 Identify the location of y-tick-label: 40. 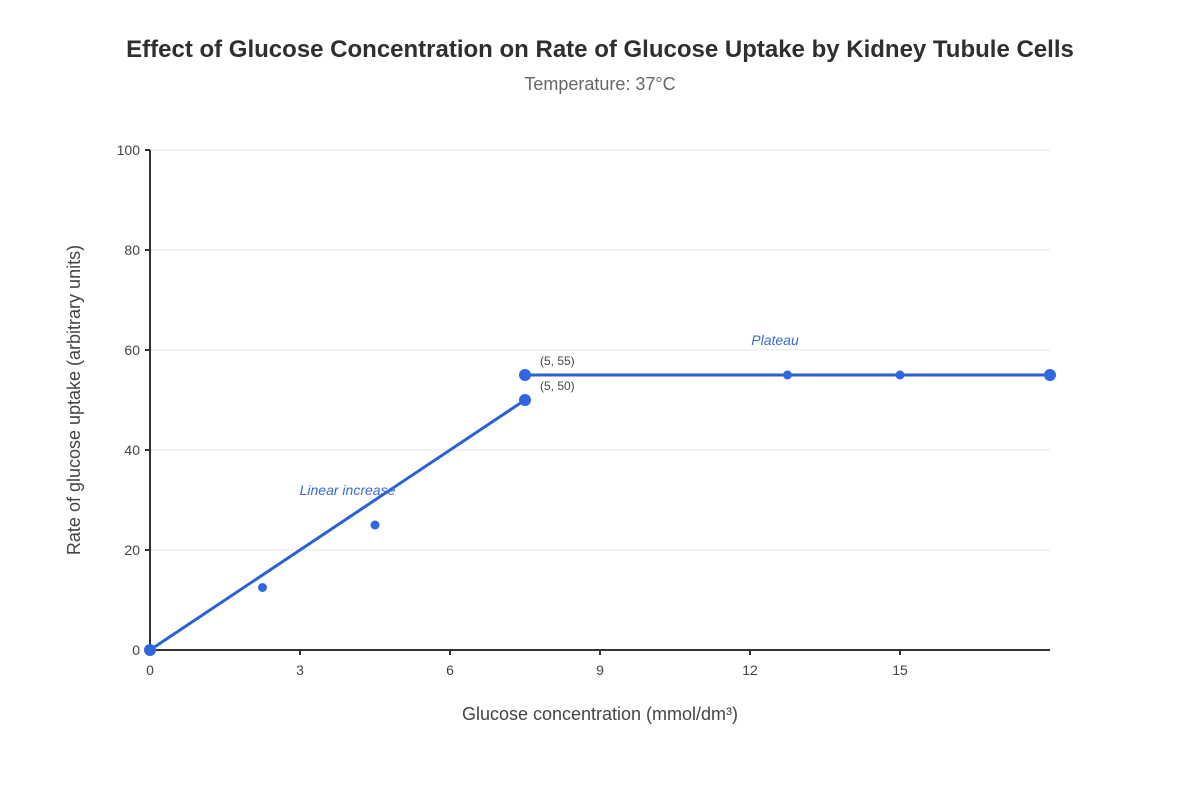
(132, 450).